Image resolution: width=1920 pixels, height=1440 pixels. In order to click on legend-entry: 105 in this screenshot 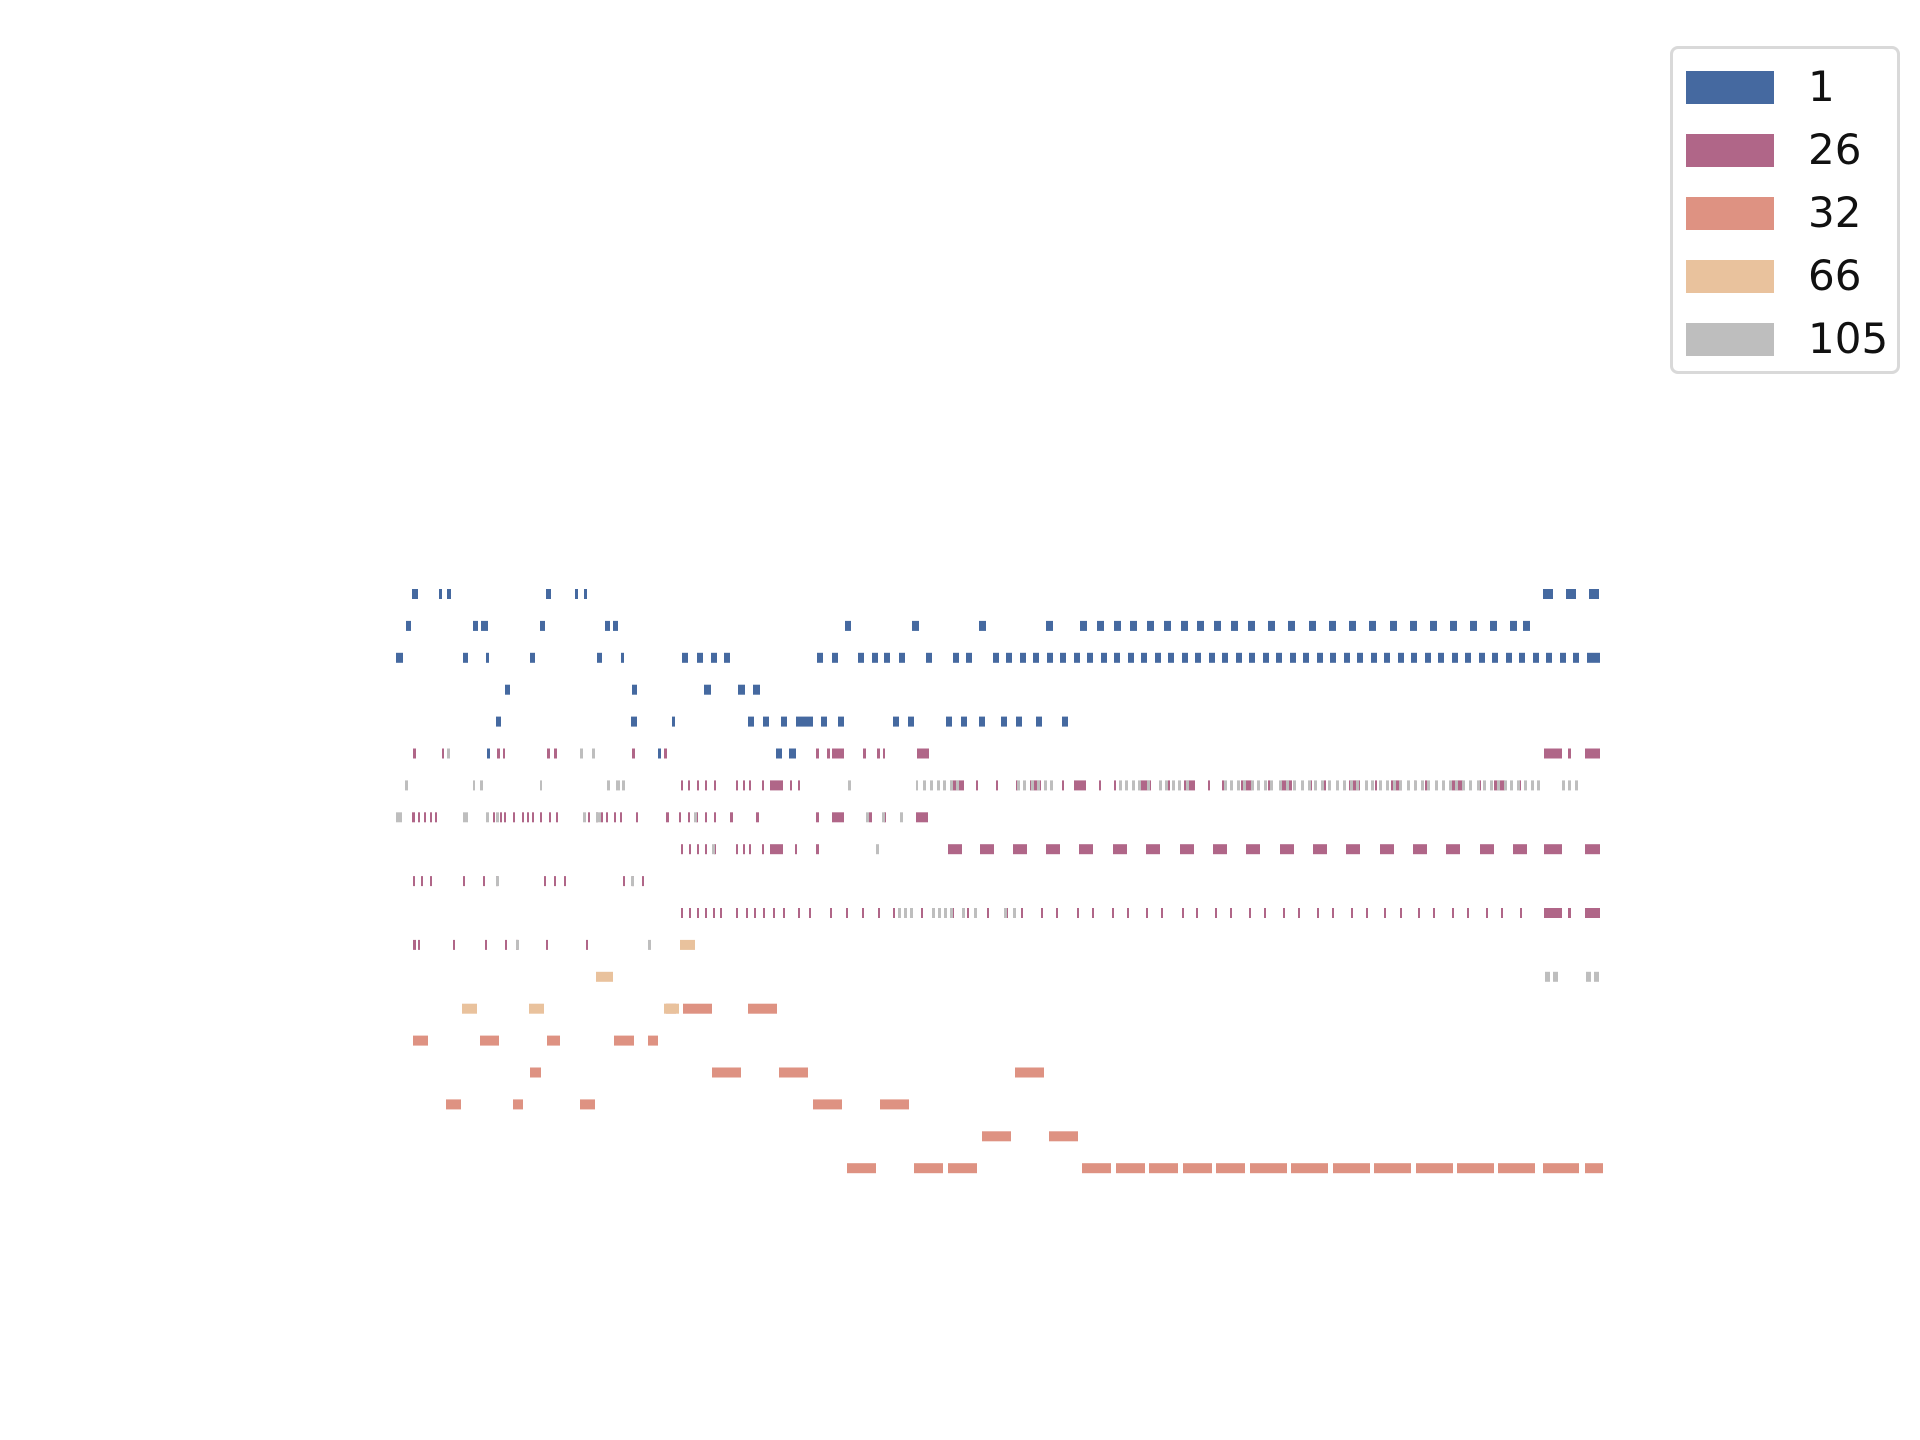, I will do `click(1787, 339)`.